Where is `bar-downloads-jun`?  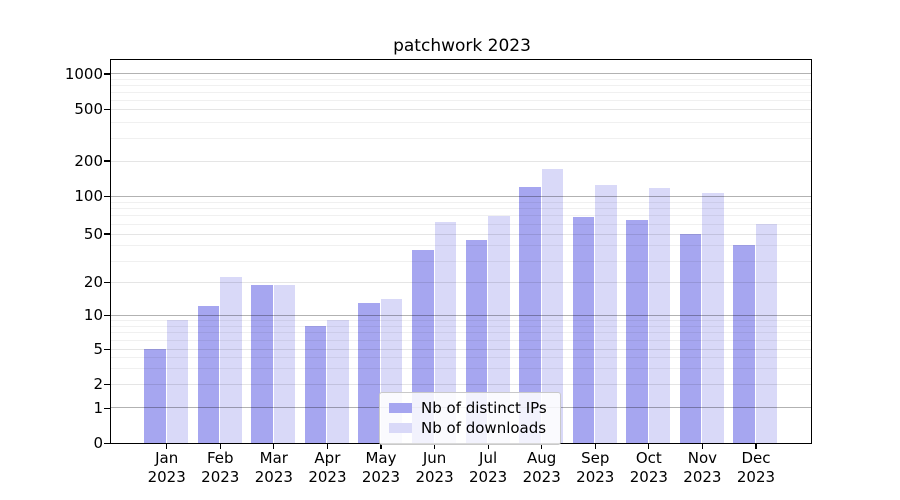
bar-downloads-jun is located at coordinates (445, 332).